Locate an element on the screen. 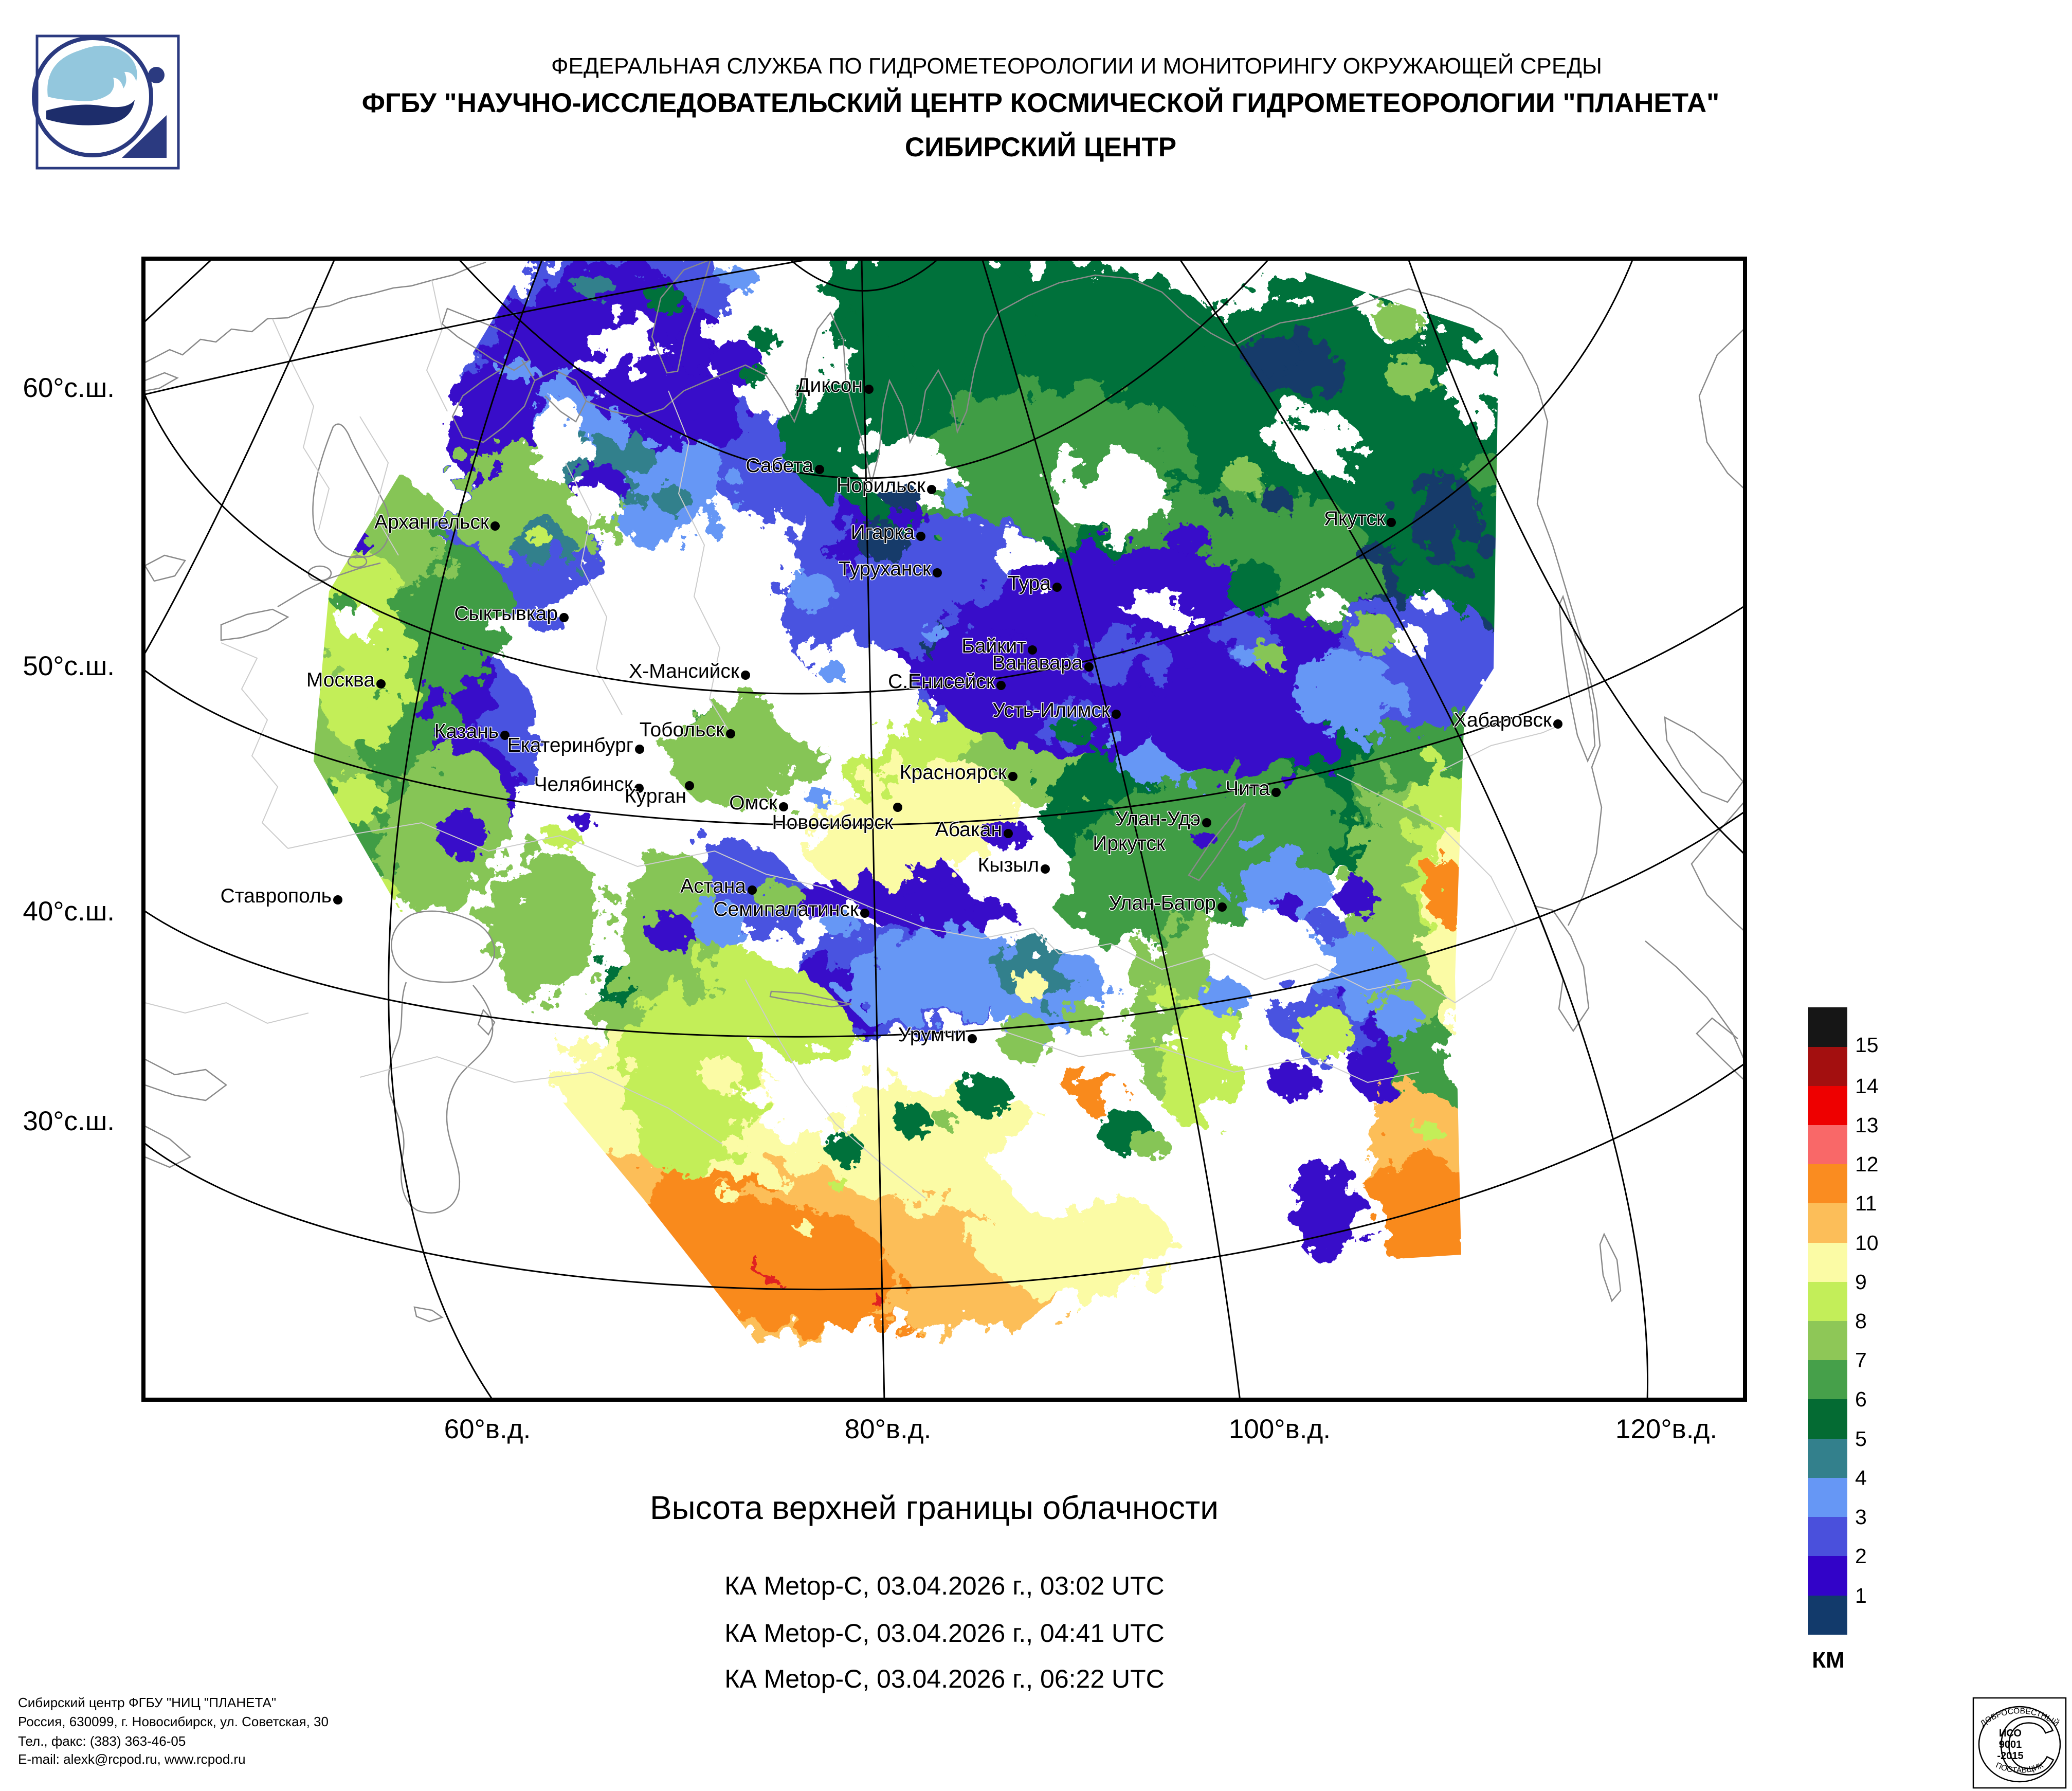 The height and width of the screenshot is (1791, 2072). svg-text:КА Metop-C, 03.04.2026 г., 03:: КА Metop-C, 03.04.2026 г., 03:02 UTC is located at coordinates (944, 1585).